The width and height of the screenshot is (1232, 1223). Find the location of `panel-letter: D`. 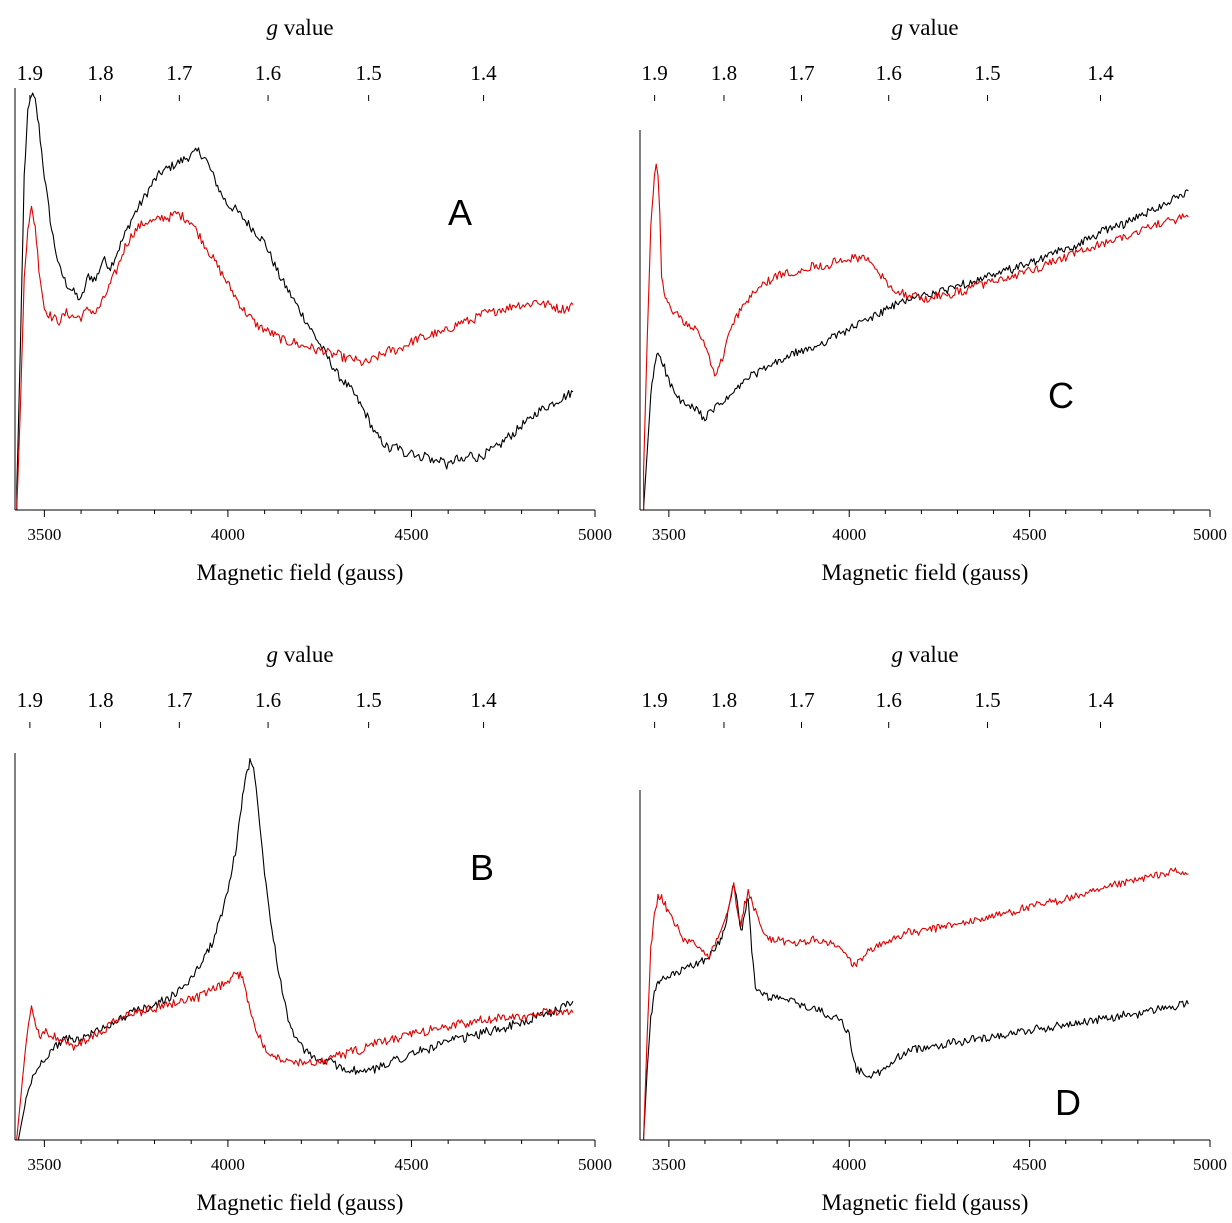

panel-letter: D is located at coordinates (1068, 1102).